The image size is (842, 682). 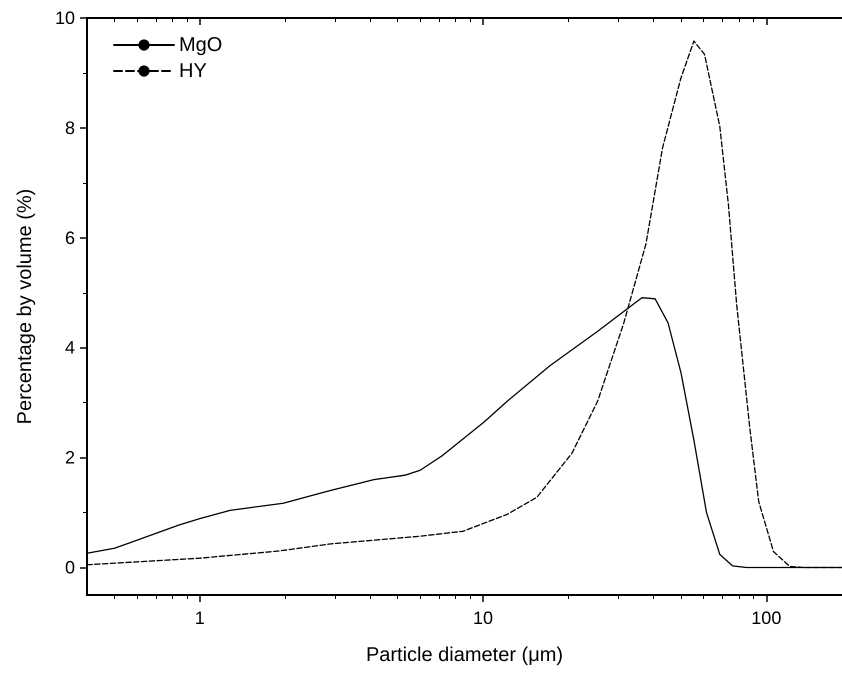 What do you see at coordinates (200, 45) in the screenshot?
I see `legend-label: MgO` at bounding box center [200, 45].